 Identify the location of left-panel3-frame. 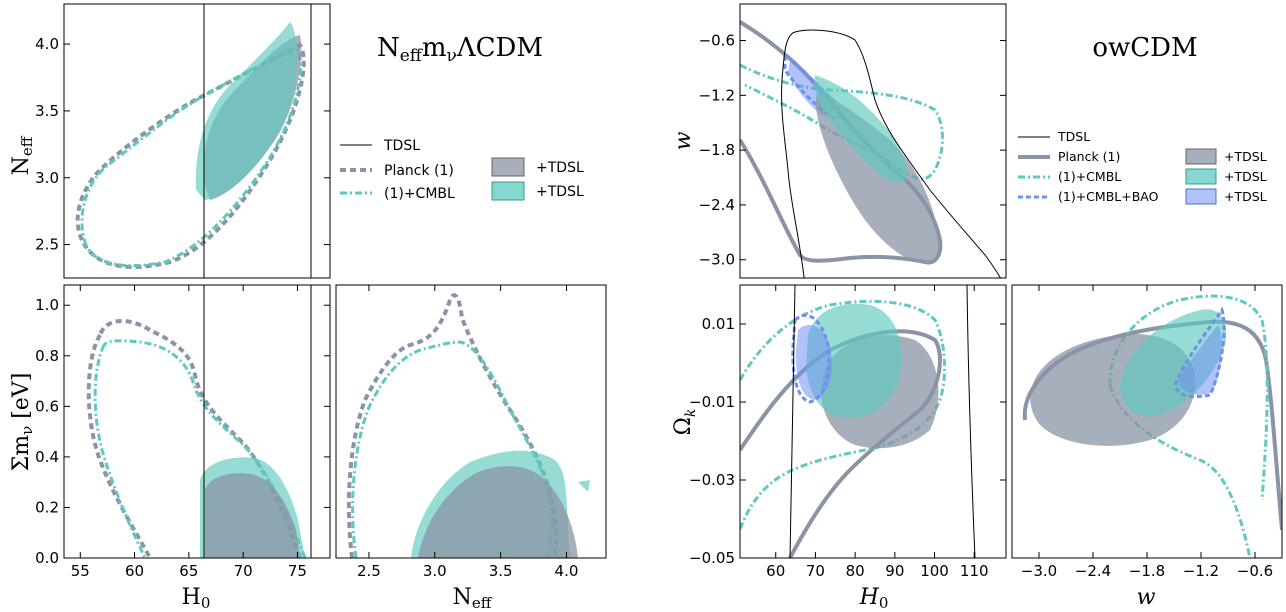
(471, 421).